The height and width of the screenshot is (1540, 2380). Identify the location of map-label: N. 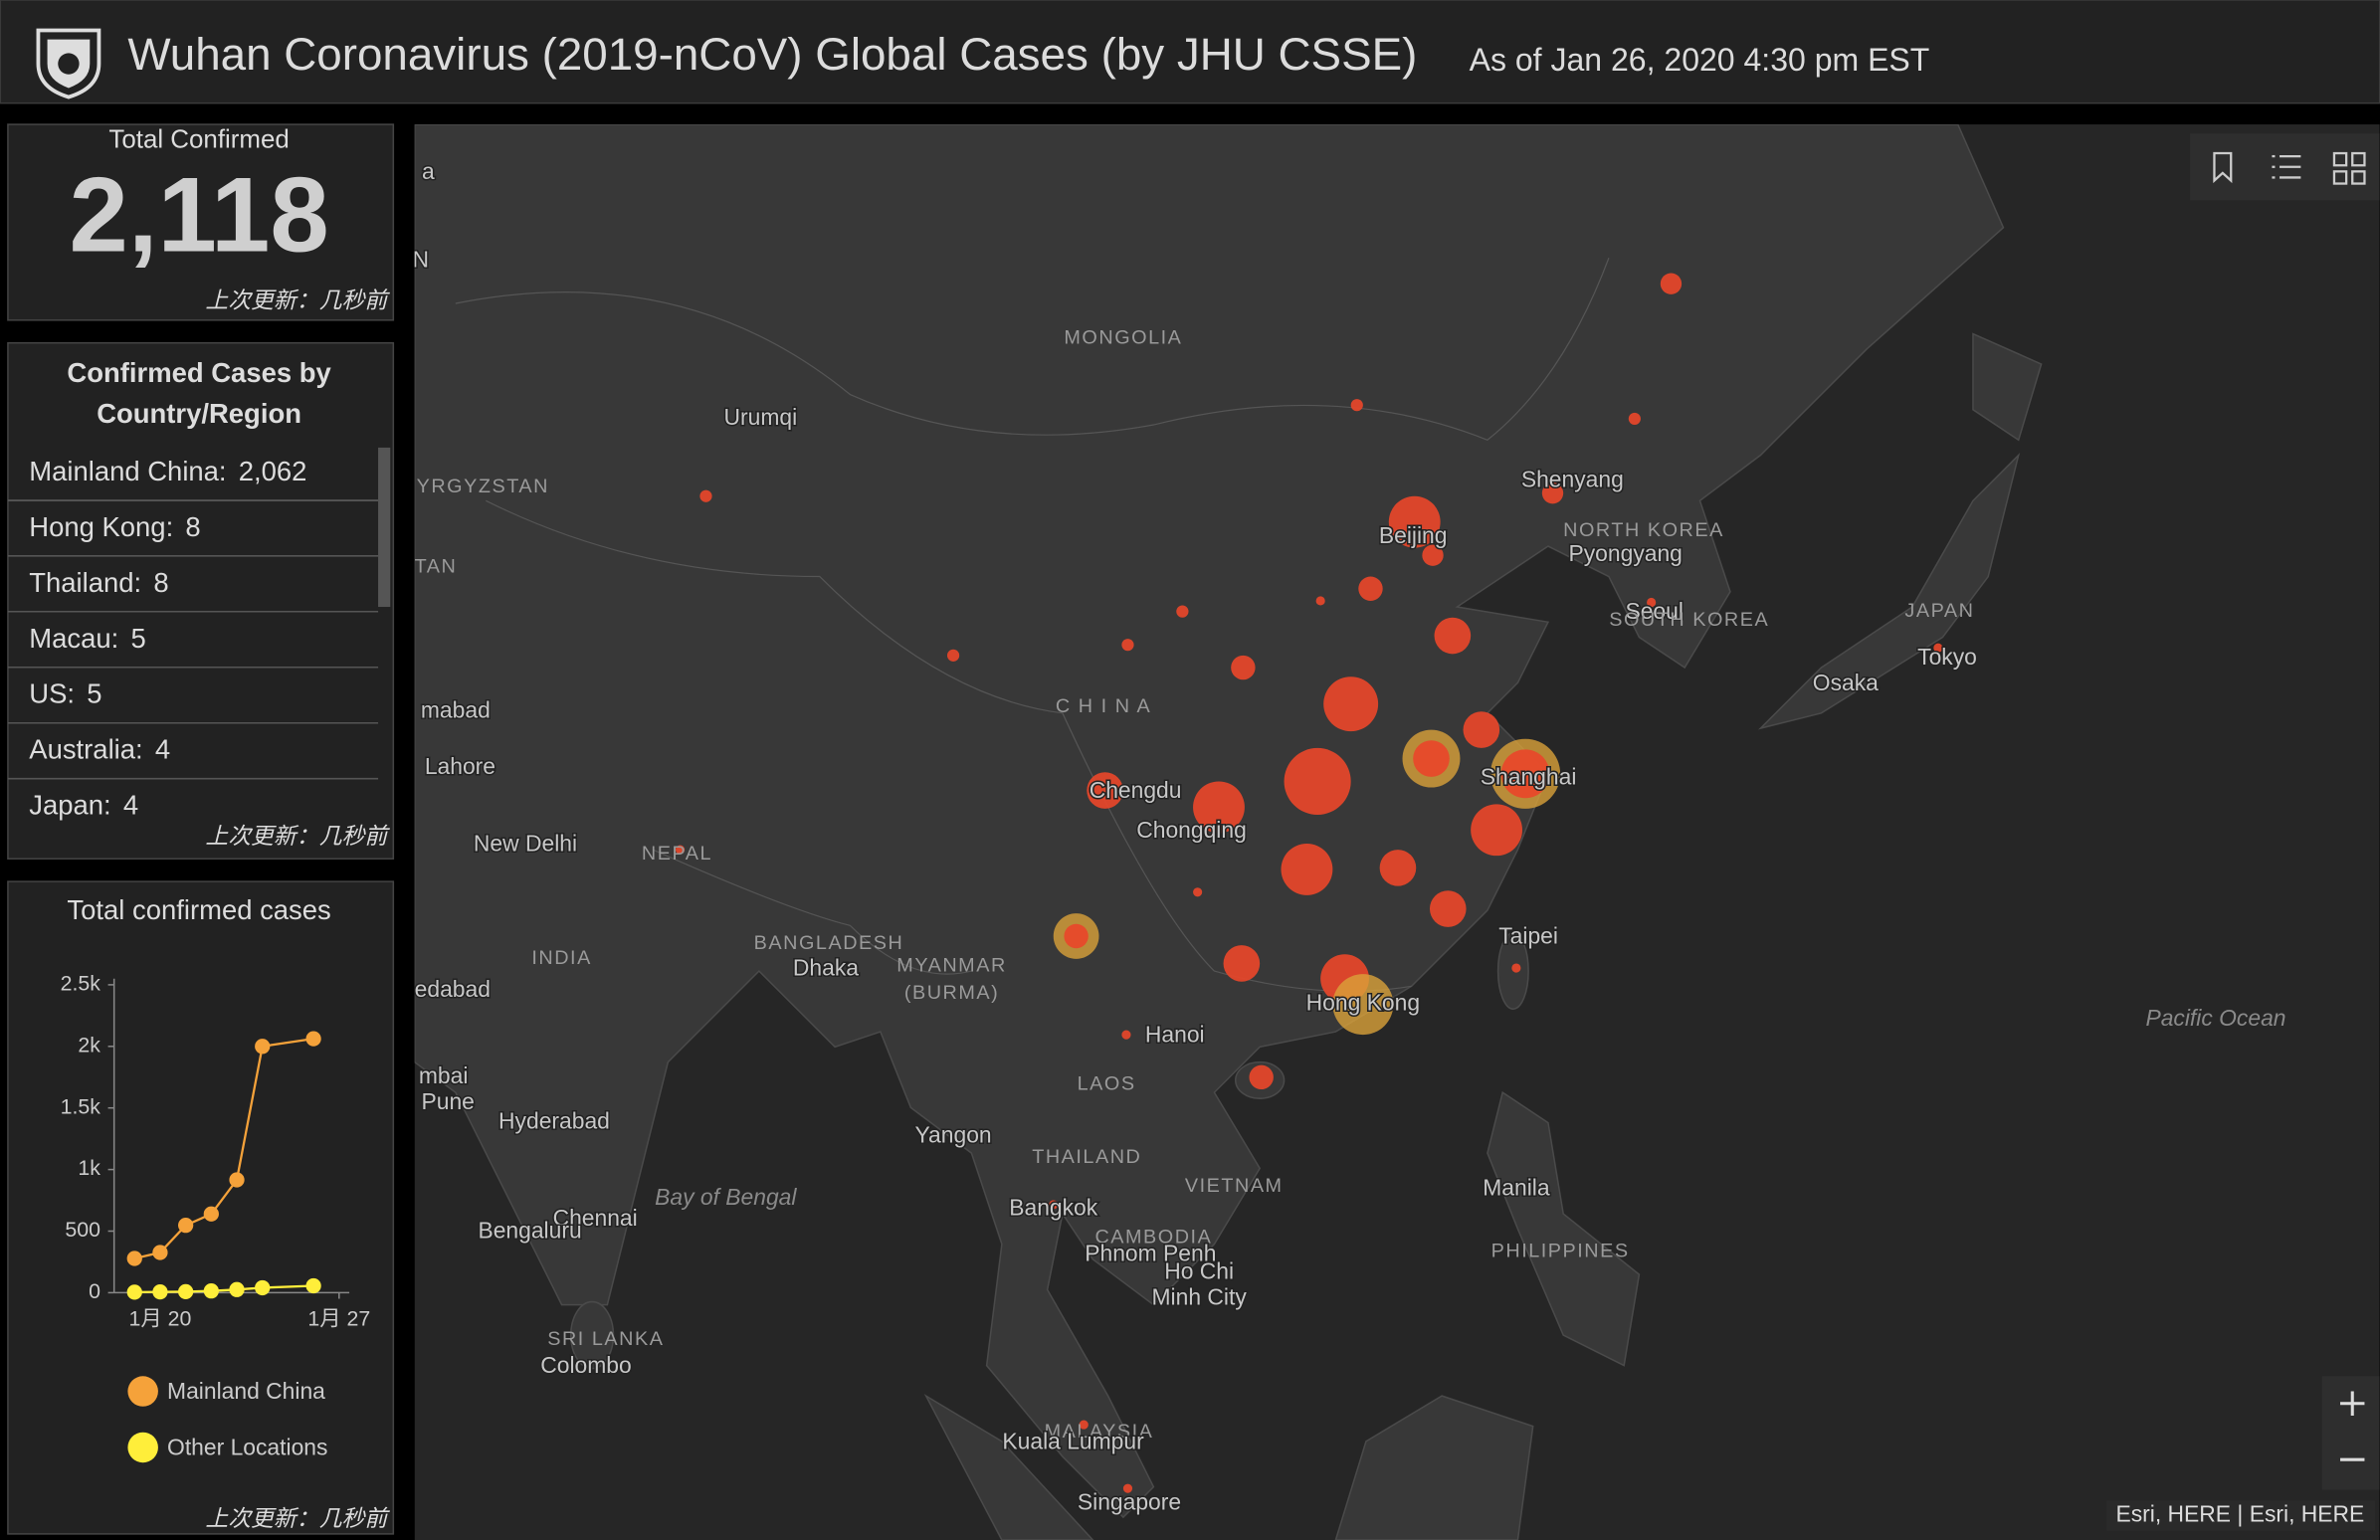
(421, 259).